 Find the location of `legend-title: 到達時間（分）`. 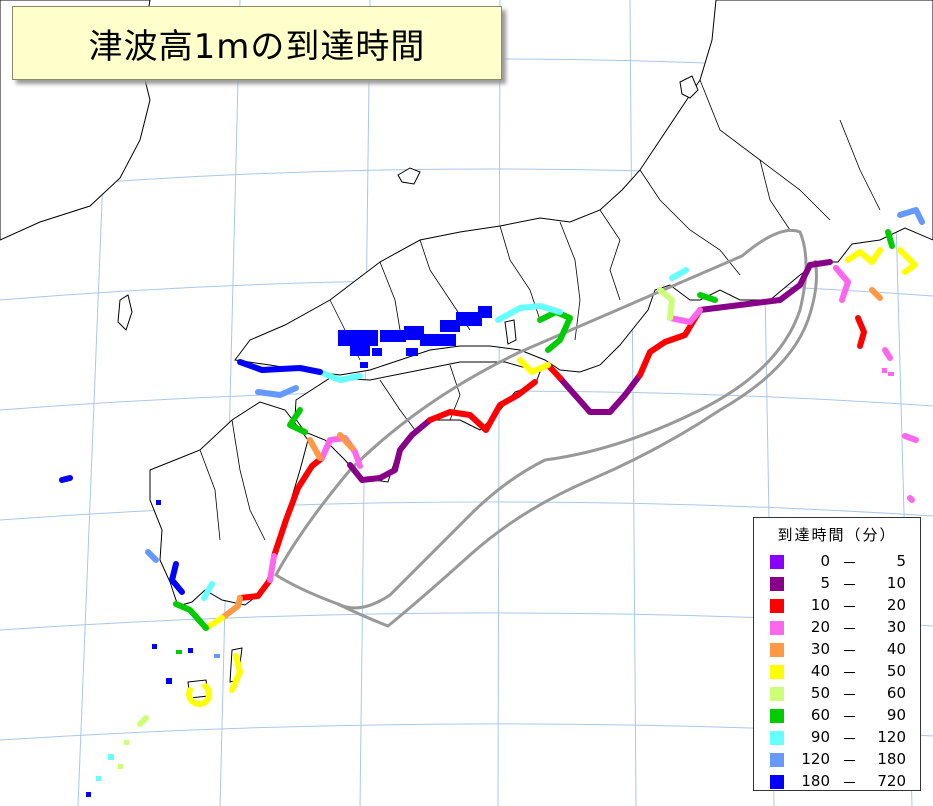

legend-title: 到達時間（分） is located at coordinates (837, 535).